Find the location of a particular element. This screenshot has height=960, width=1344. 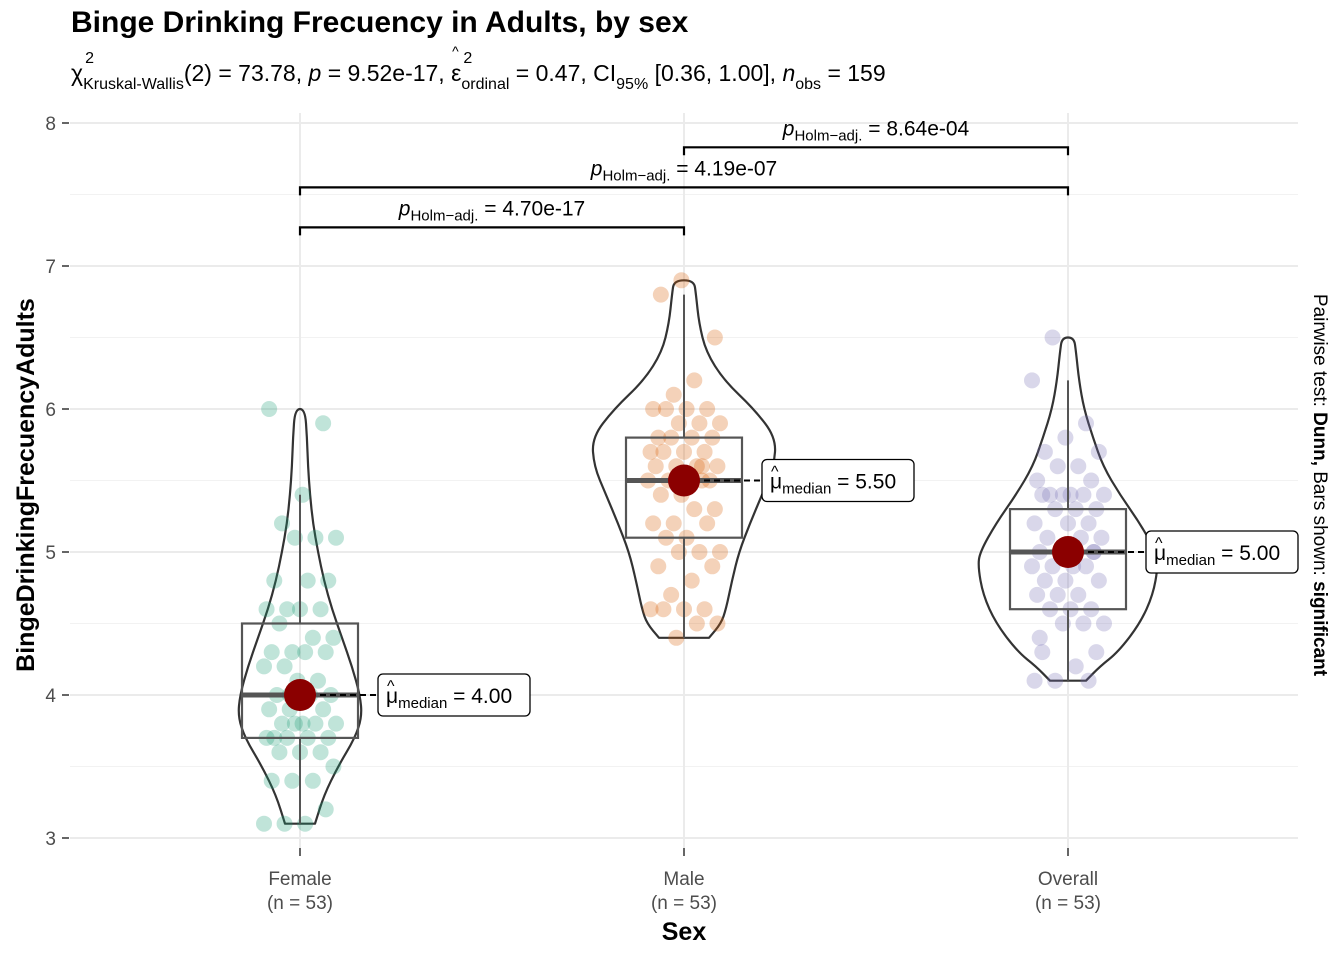

stat-sup: 2 is located at coordinates (89, 58).